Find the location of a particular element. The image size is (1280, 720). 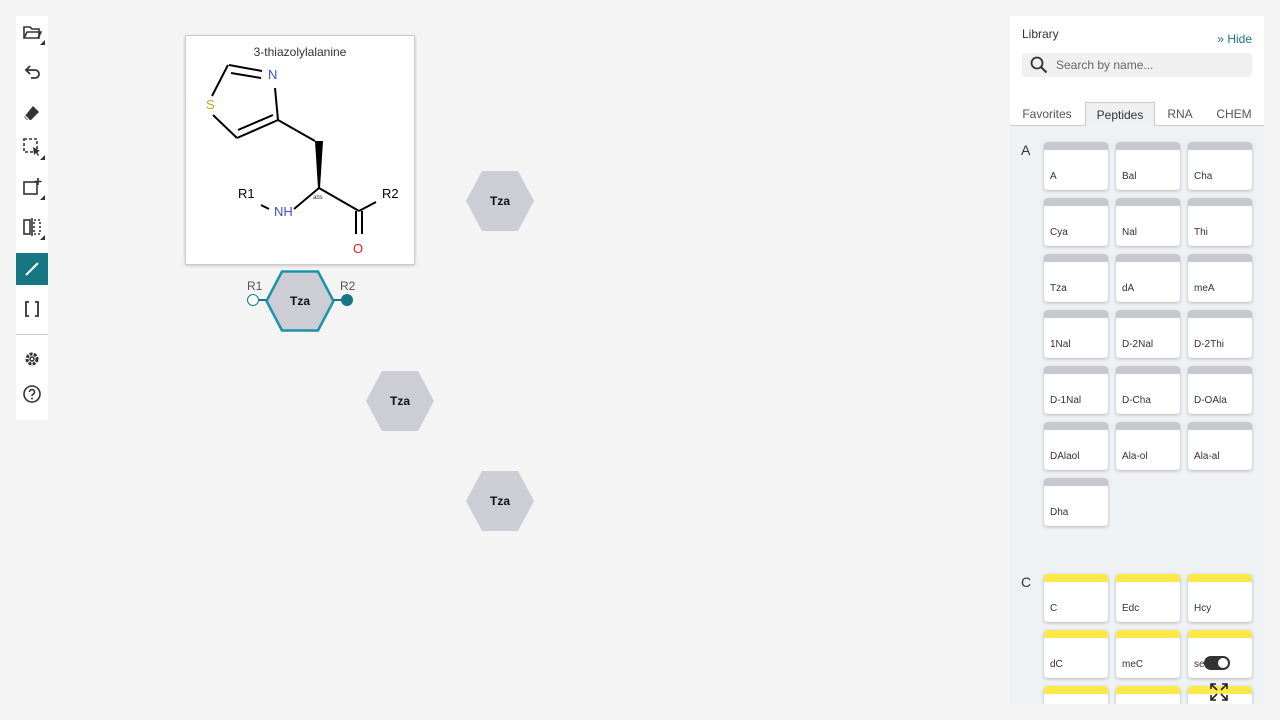

monomer-card: se is located at coordinates (1220, 654).